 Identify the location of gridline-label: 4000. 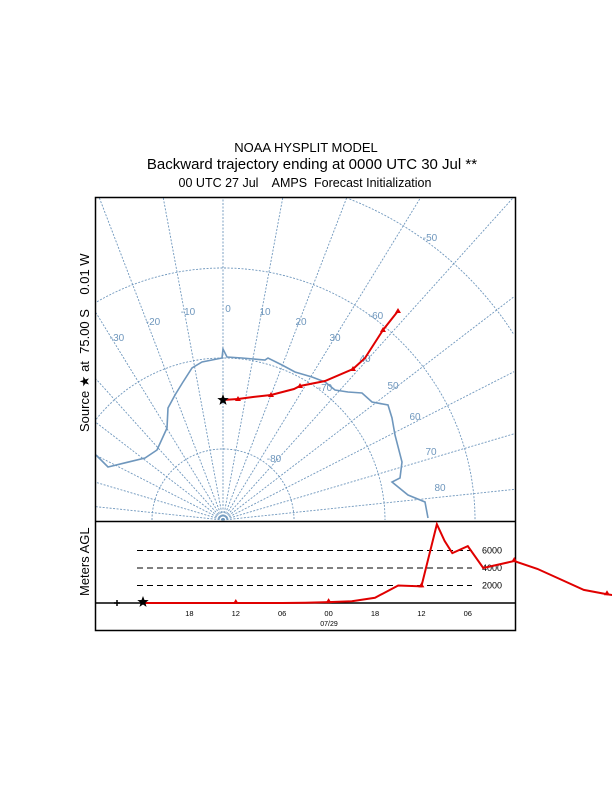
(492, 568).